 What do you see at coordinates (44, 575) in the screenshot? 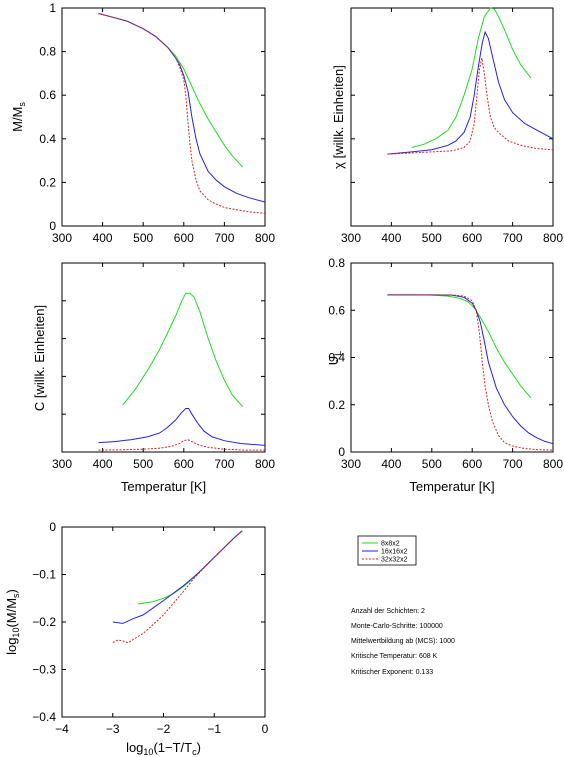
I see `y-tick-label: −0.1` at bounding box center [44, 575].